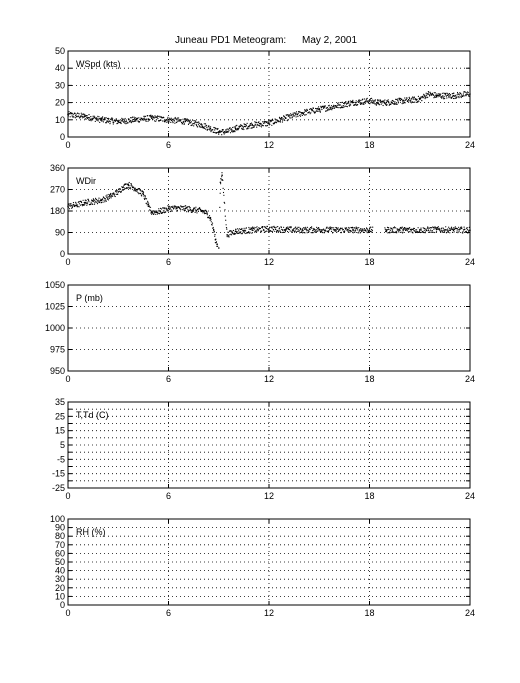 Image resolution: width=520 pixels, height=683 pixels. What do you see at coordinates (67, 613) in the screenshot?
I see `x-tick-label: 0` at bounding box center [67, 613].